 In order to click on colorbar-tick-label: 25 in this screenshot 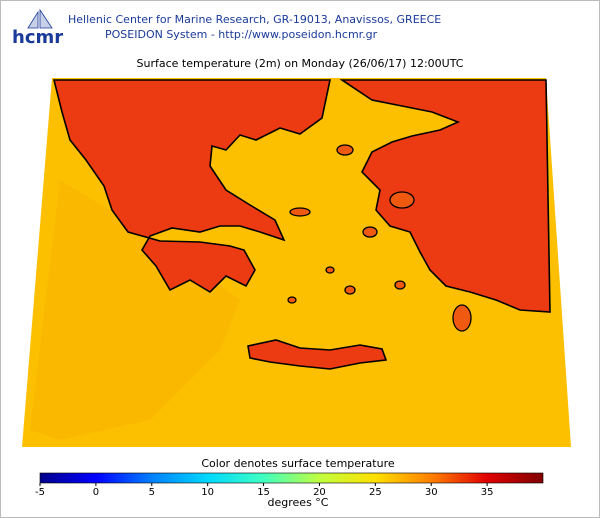, I will do `click(375, 492)`.